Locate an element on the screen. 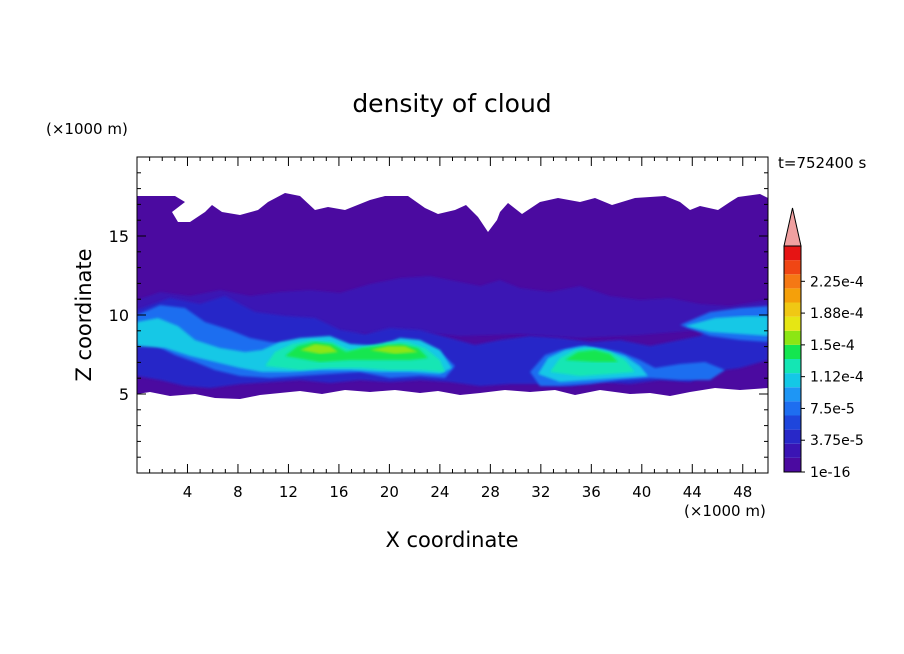 The width and height of the screenshot is (904, 654). x-tick-label: 44 is located at coordinates (692, 492).